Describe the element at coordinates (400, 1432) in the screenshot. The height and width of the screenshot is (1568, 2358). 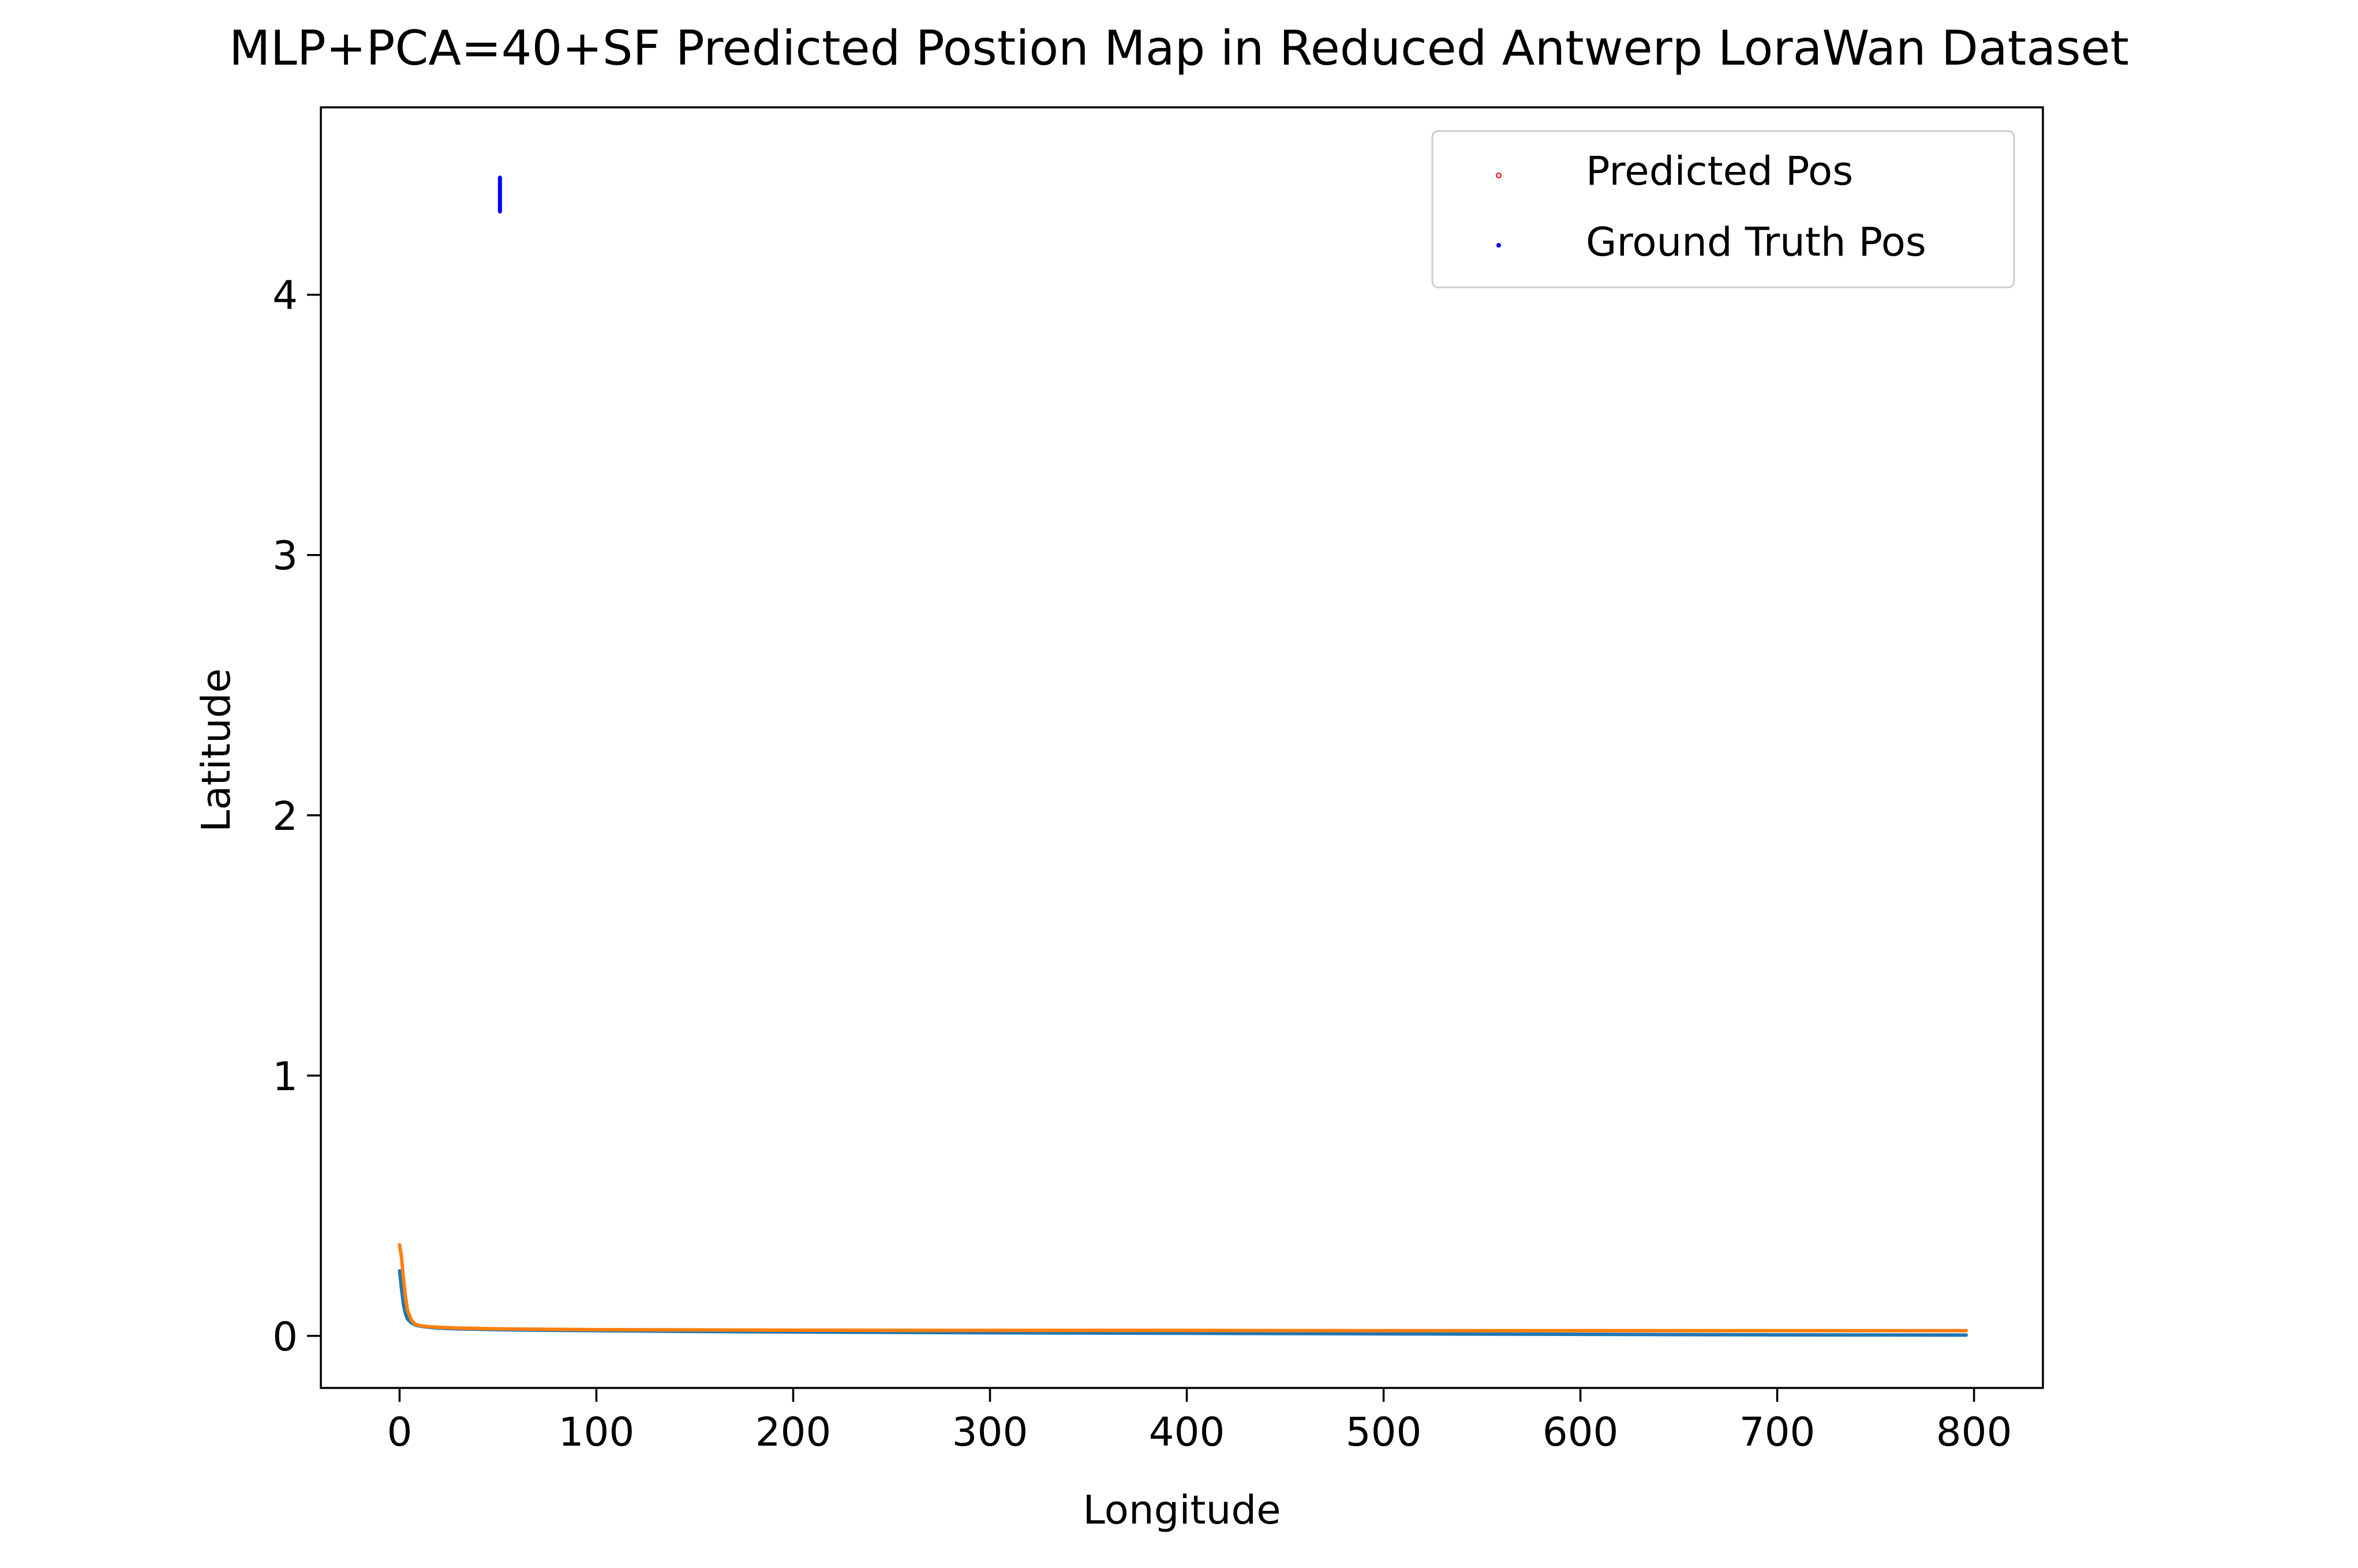
I see `x-tick-label: 0` at that location.